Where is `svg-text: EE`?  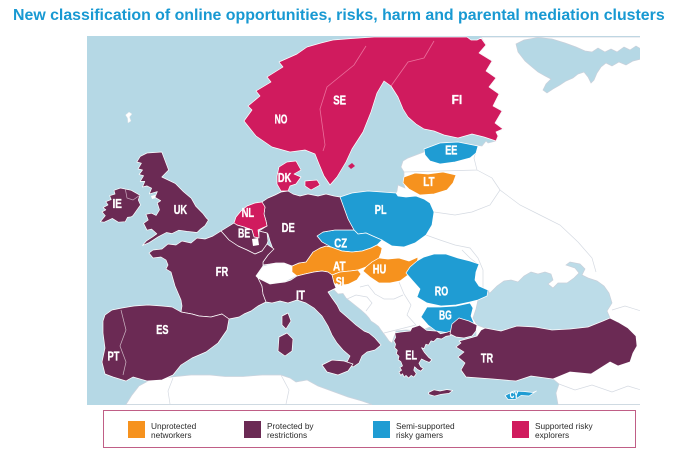
svg-text: EE is located at coordinates (451, 150).